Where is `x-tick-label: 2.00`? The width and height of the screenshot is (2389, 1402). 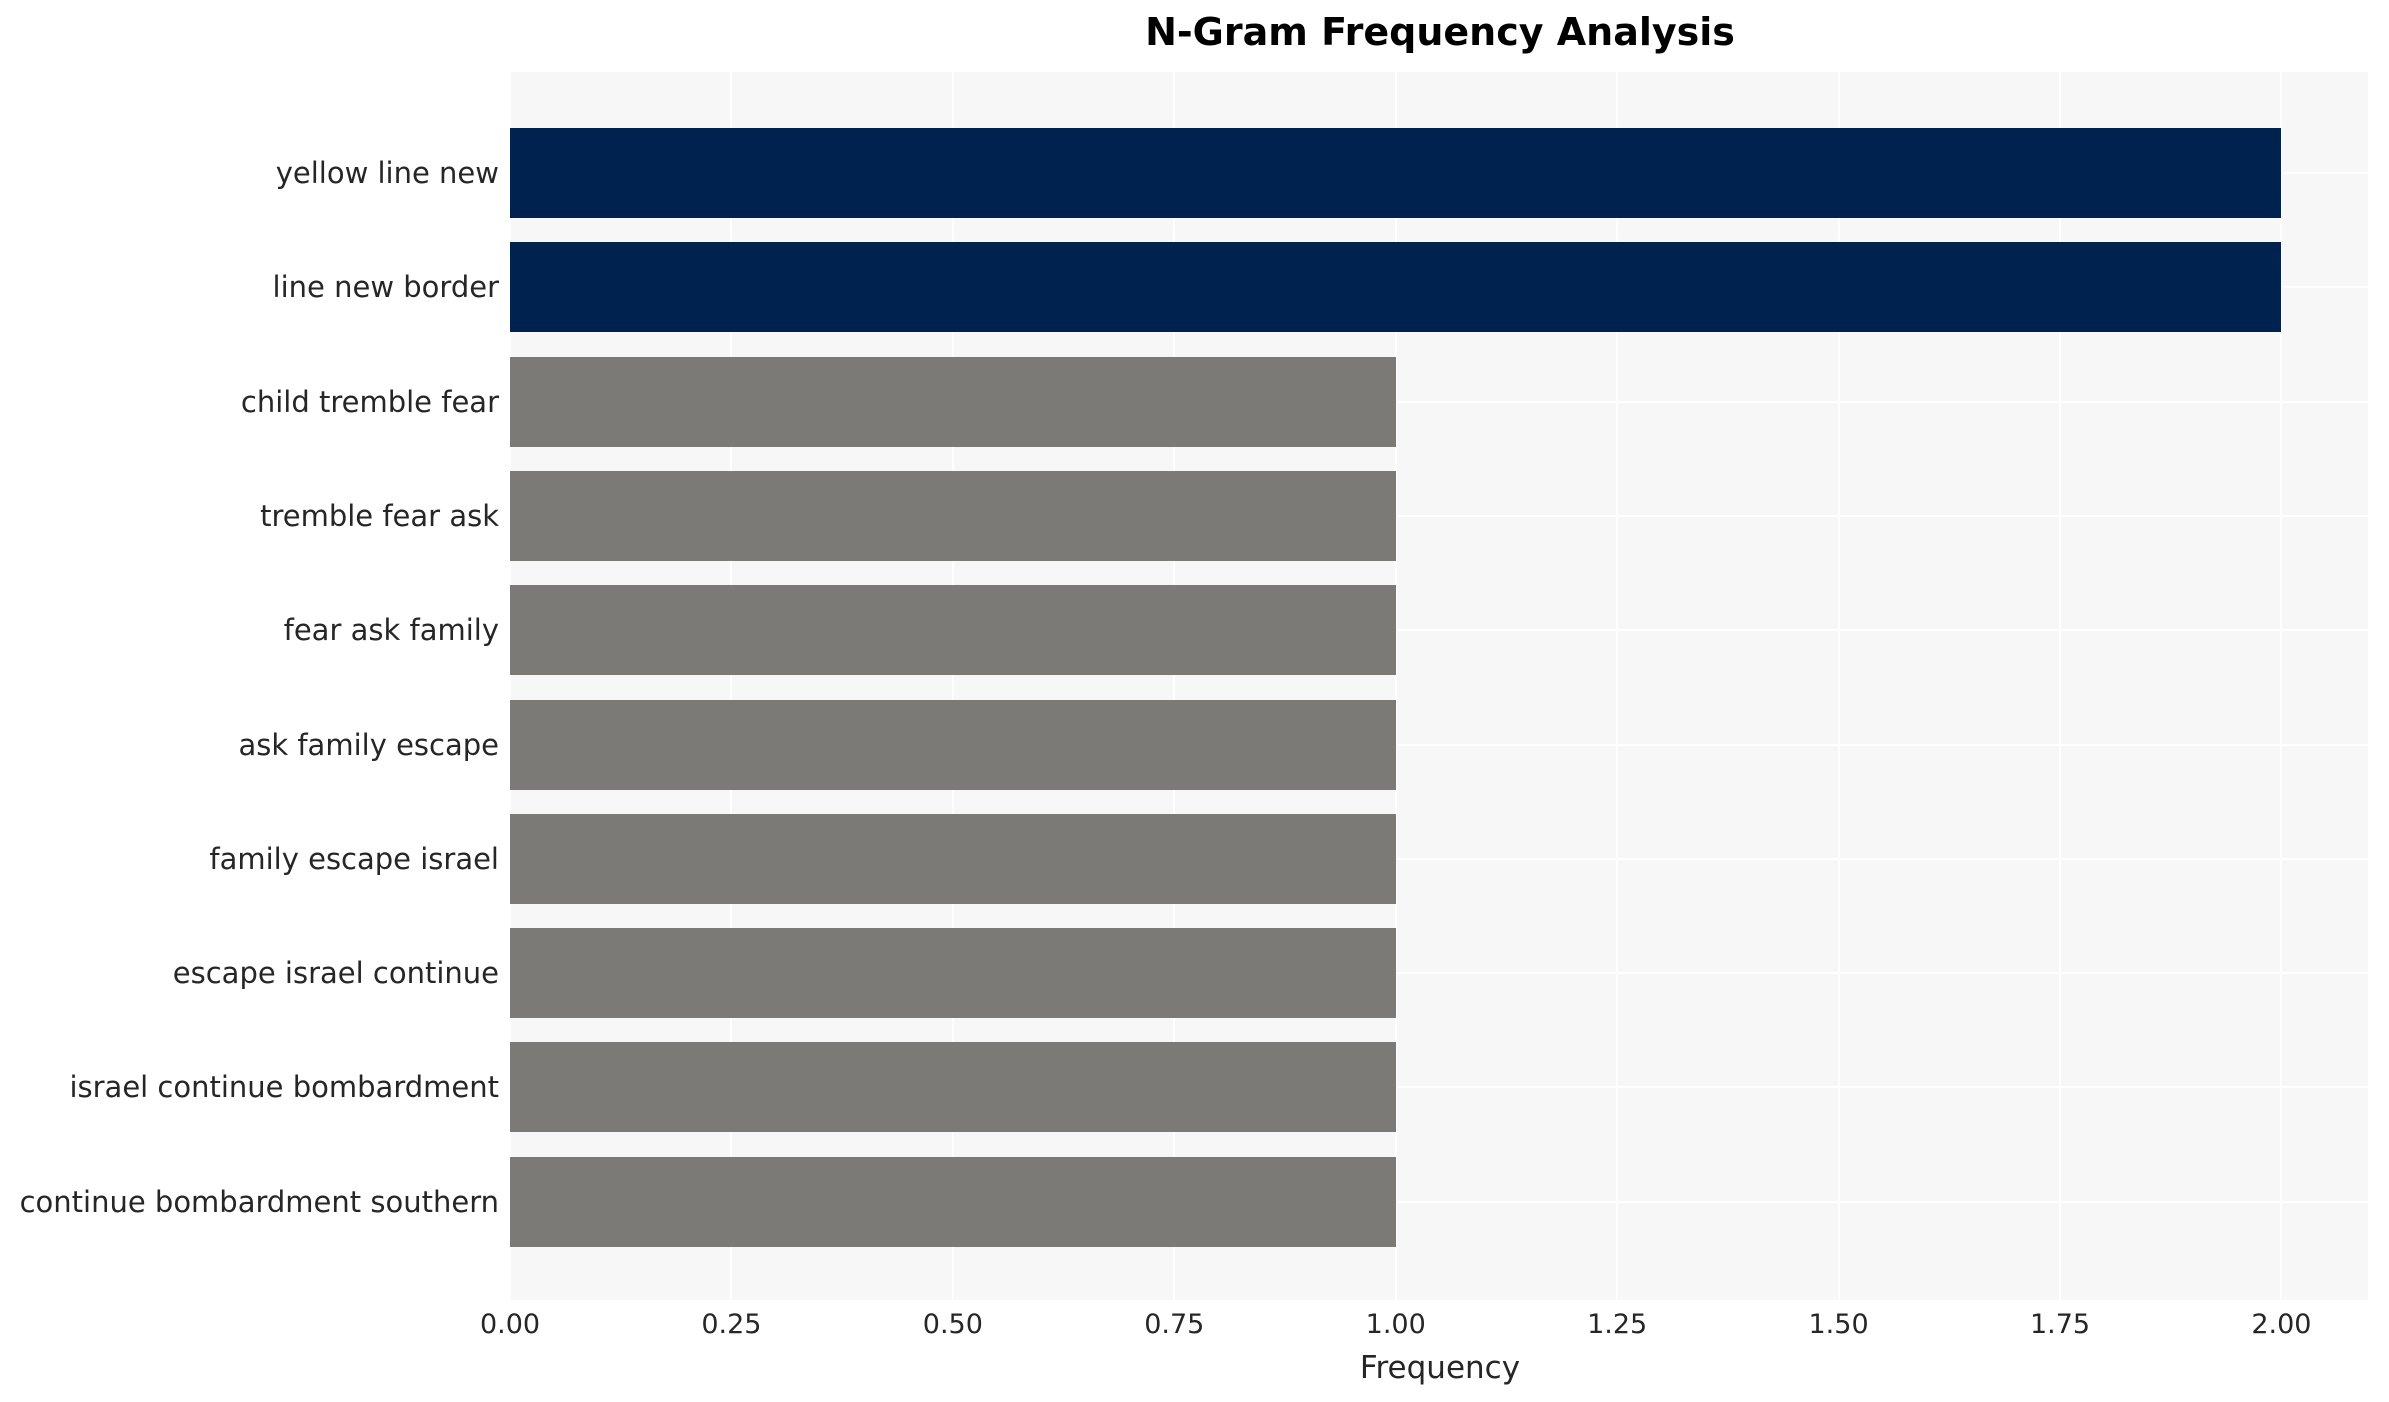 x-tick-label: 2.00 is located at coordinates (2281, 1324).